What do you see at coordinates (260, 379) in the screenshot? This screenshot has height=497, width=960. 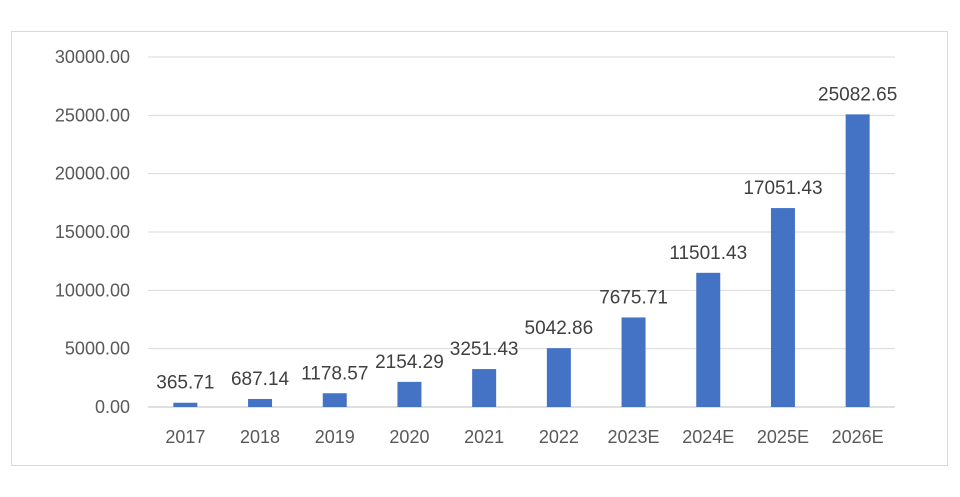 I see `data-label: 687.14` at bounding box center [260, 379].